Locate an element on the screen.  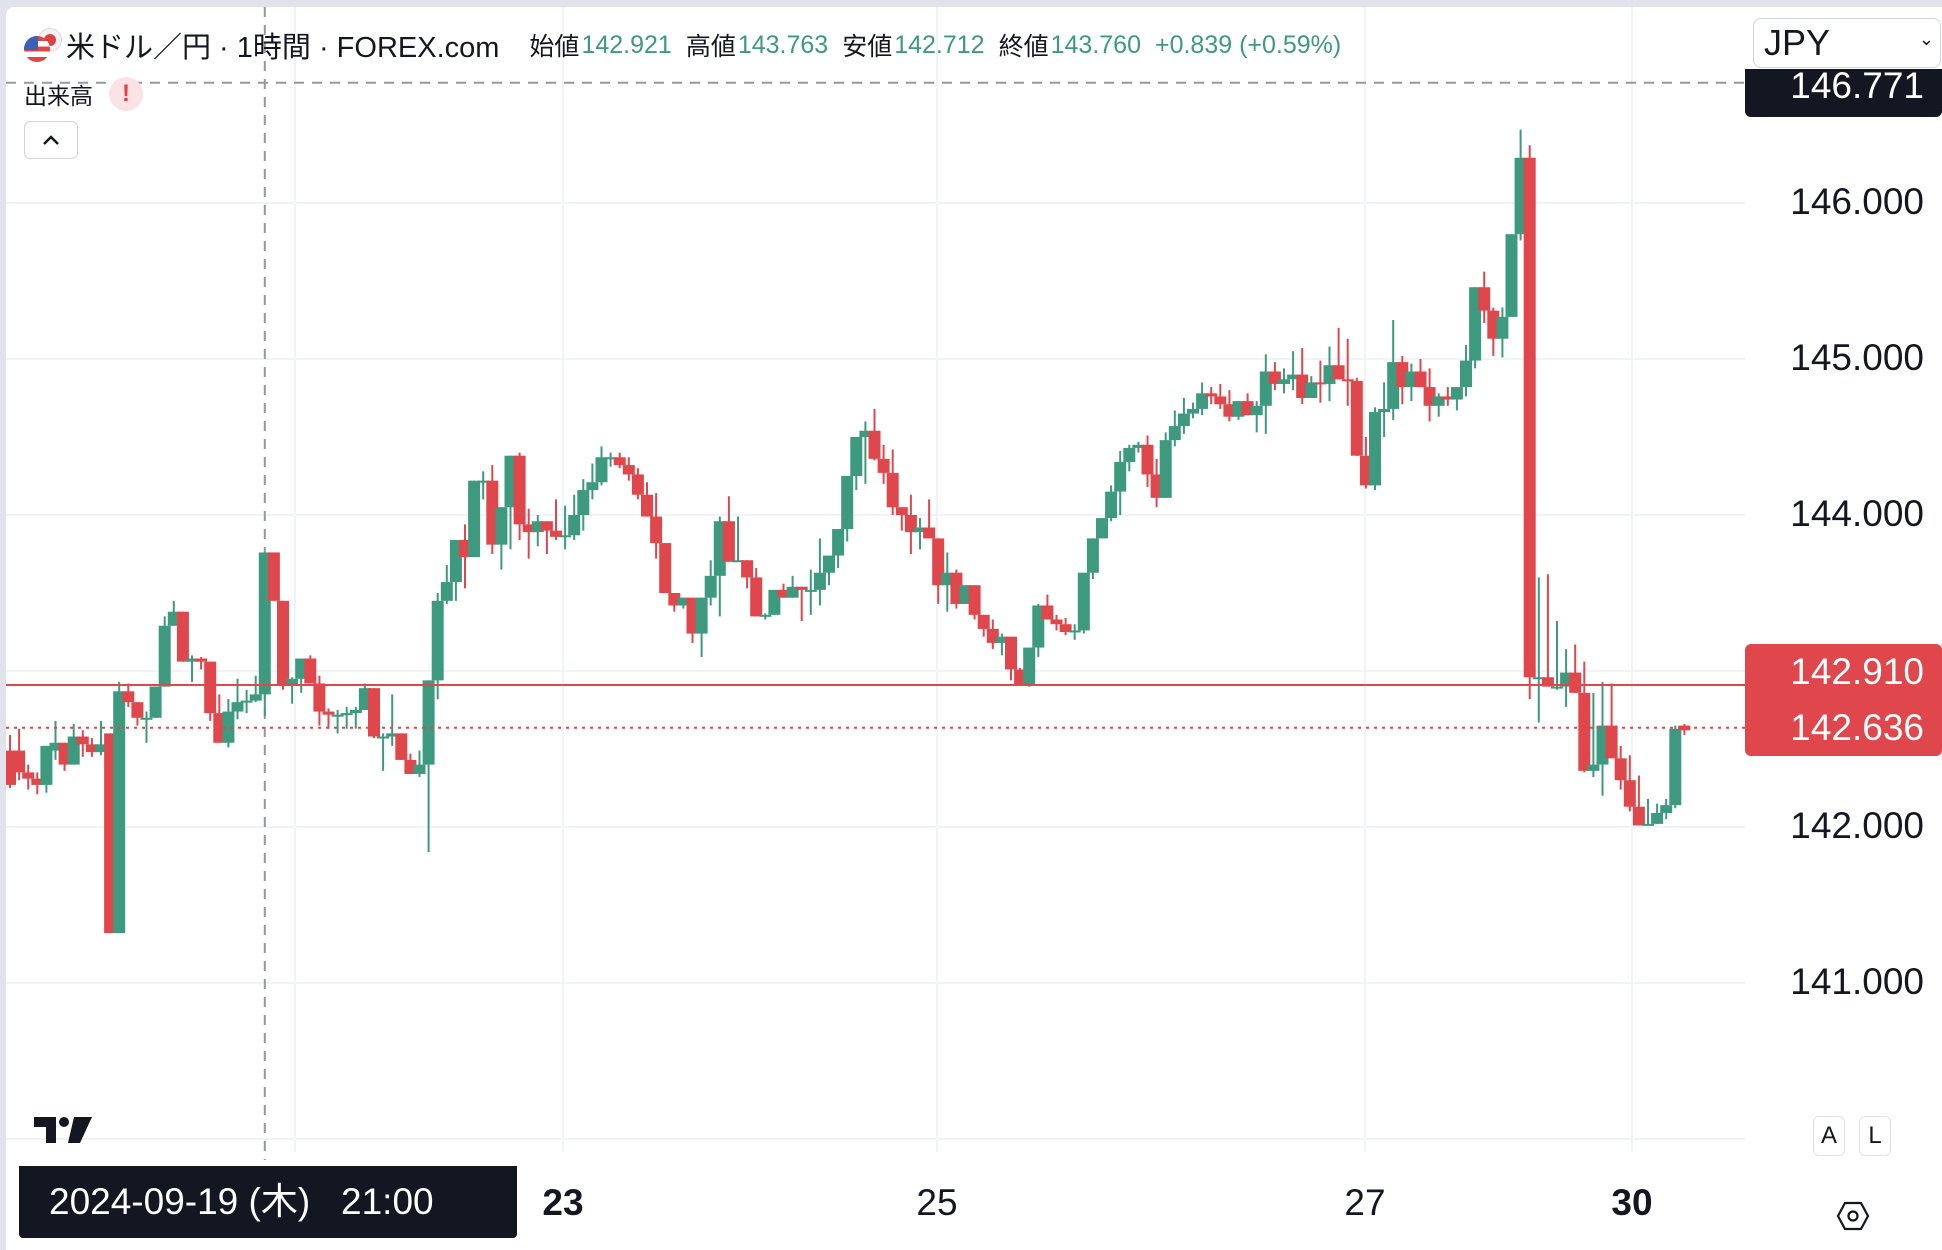
low-value: 142.712 is located at coordinates (939, 44).